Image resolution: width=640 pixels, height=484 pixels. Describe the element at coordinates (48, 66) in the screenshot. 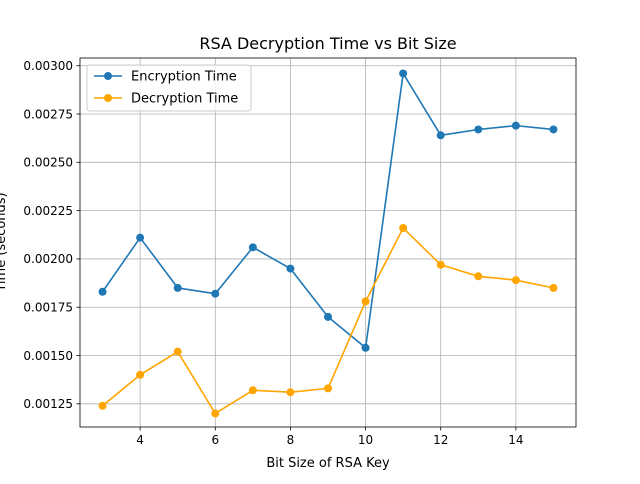

I see `y-tick-label: 0.00300` at that location.